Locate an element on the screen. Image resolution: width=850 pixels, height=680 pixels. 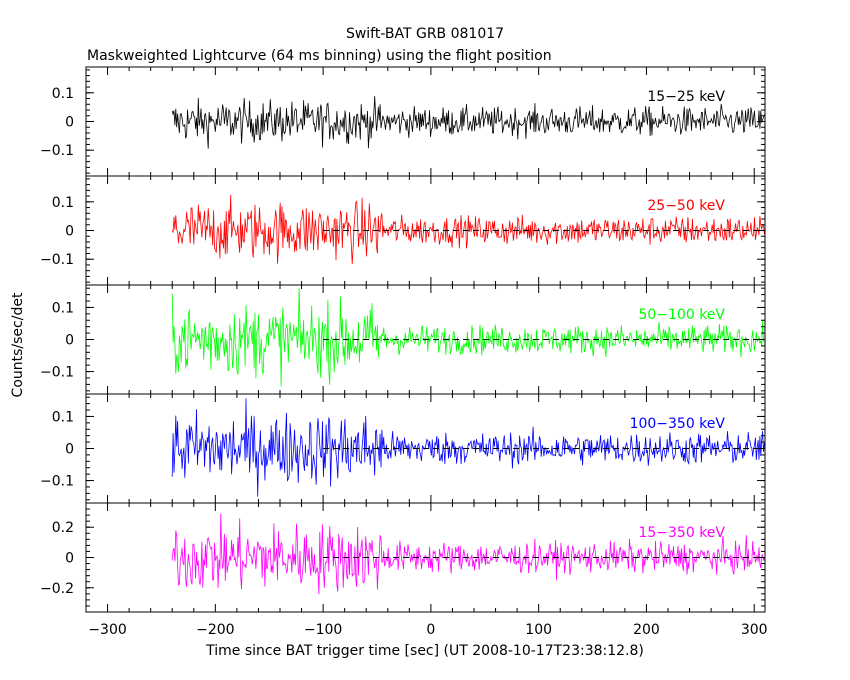
x-tick-label: 300 is located at coordinates (754, 630).